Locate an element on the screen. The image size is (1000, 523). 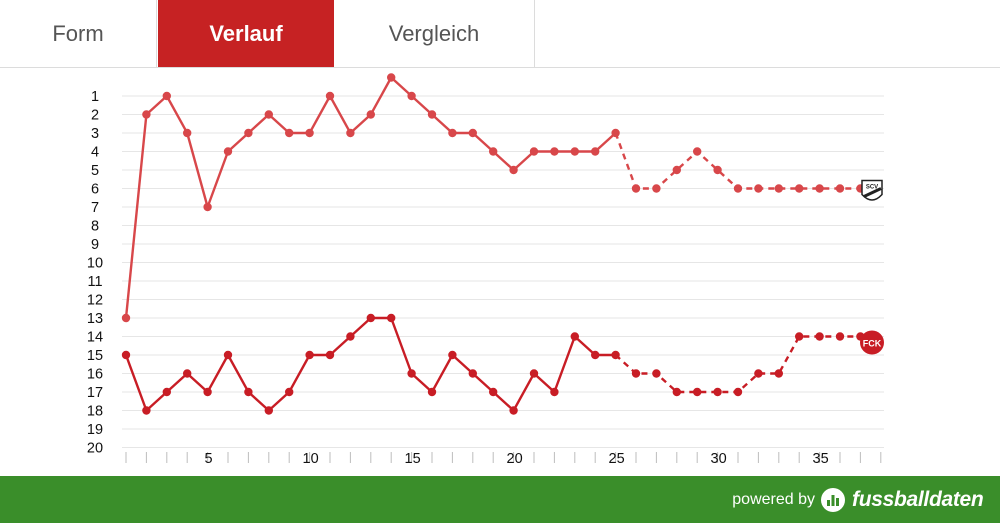
powered-by-label: powered by is located at coordinates (773, 499).